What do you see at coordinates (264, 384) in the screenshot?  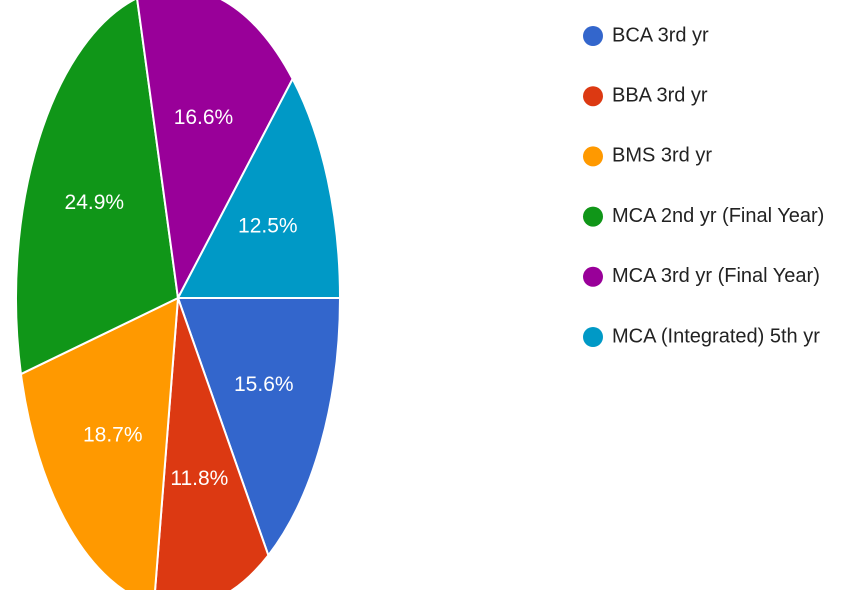 I see `slice-label: 15.6%` at bounding box center [264, 384].